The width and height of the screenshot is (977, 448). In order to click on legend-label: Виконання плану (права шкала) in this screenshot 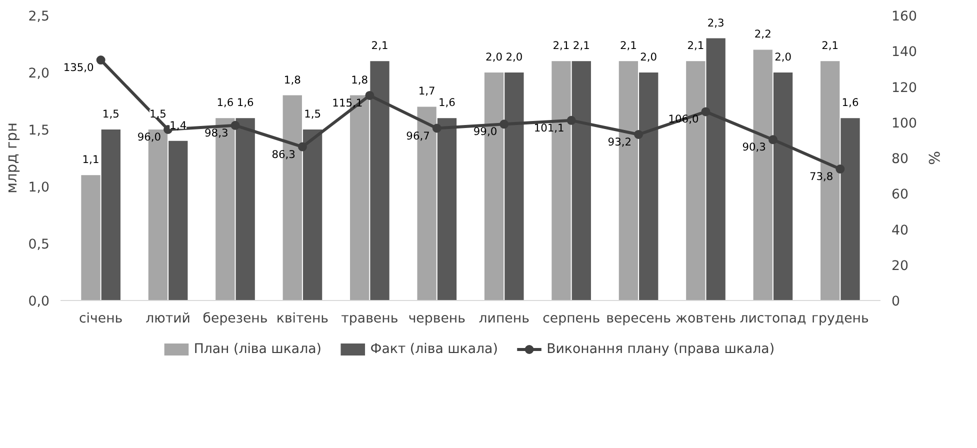, I will do `click(660, 349)`.